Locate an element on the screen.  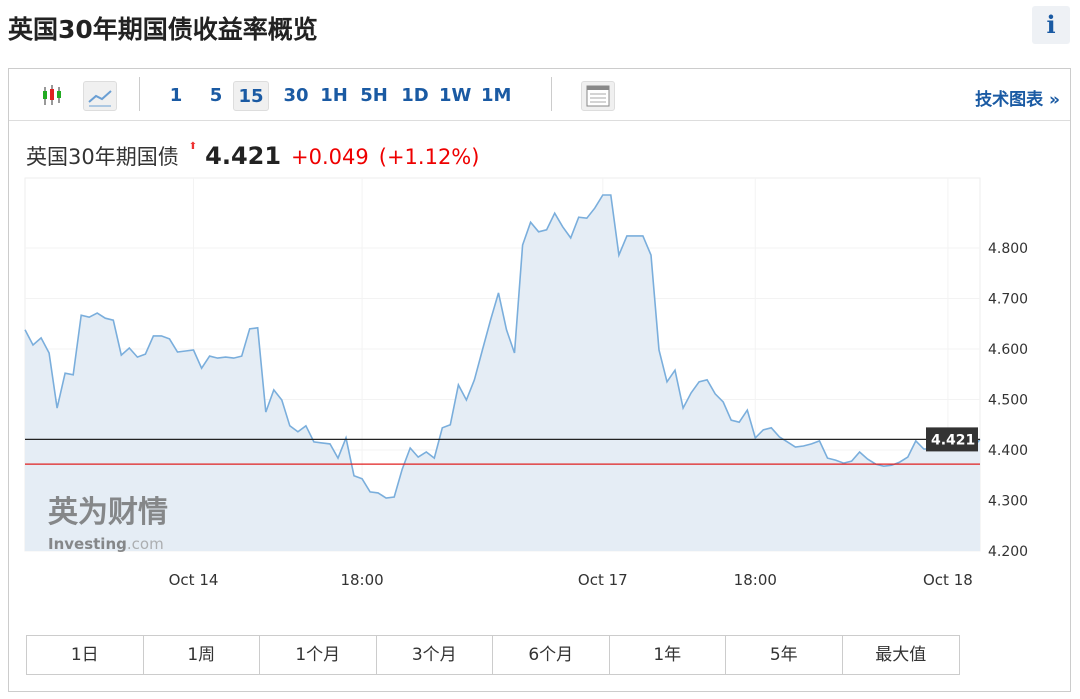
y-tick-label: 4.700 is located at coordinates (1008, 300).